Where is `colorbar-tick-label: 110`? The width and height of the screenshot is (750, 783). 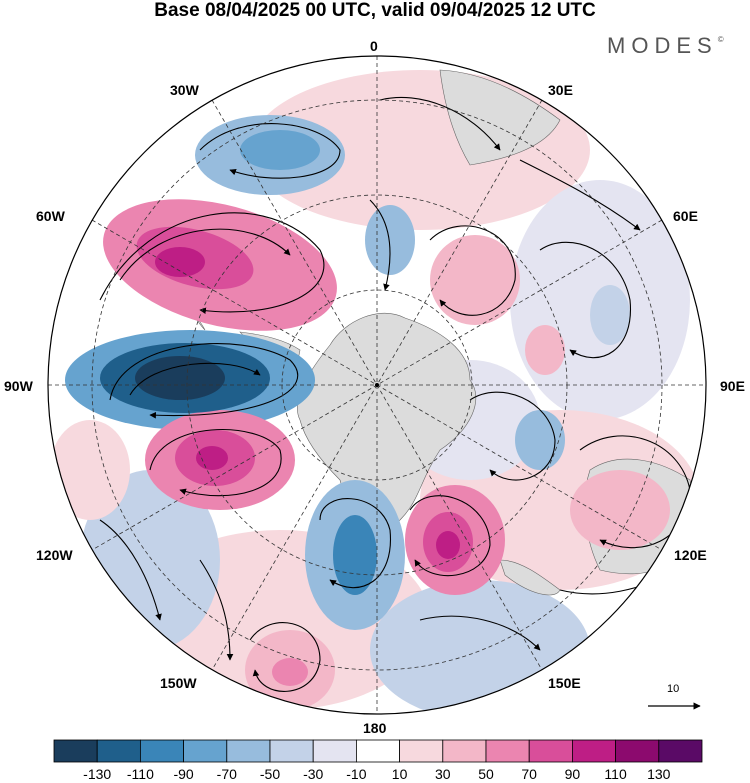 colorbar-tick-label: 110 is located at coordinates (615, 774).